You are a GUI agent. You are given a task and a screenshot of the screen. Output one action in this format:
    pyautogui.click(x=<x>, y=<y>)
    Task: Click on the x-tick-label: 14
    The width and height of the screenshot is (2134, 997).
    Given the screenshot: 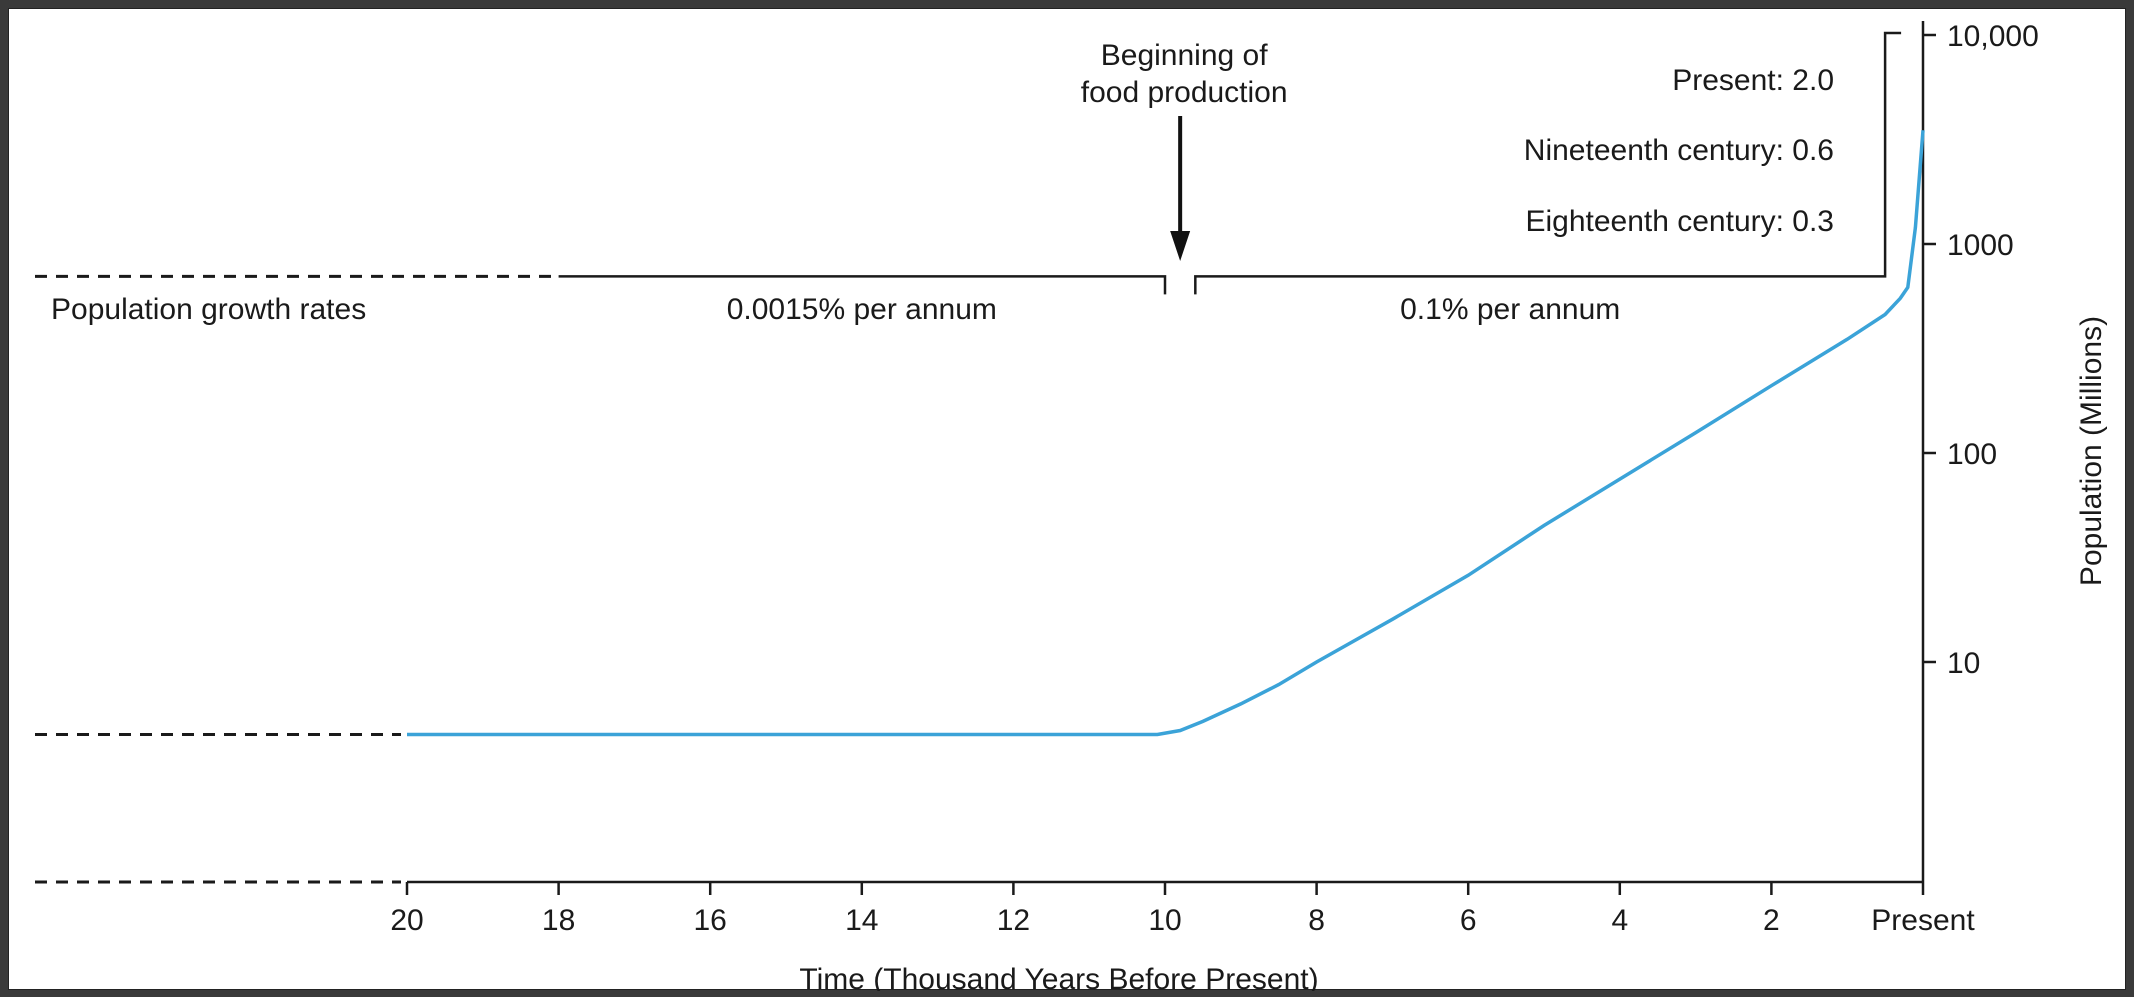 What is the action you would take?
    pyautogui.click(x=861, y=920)
    